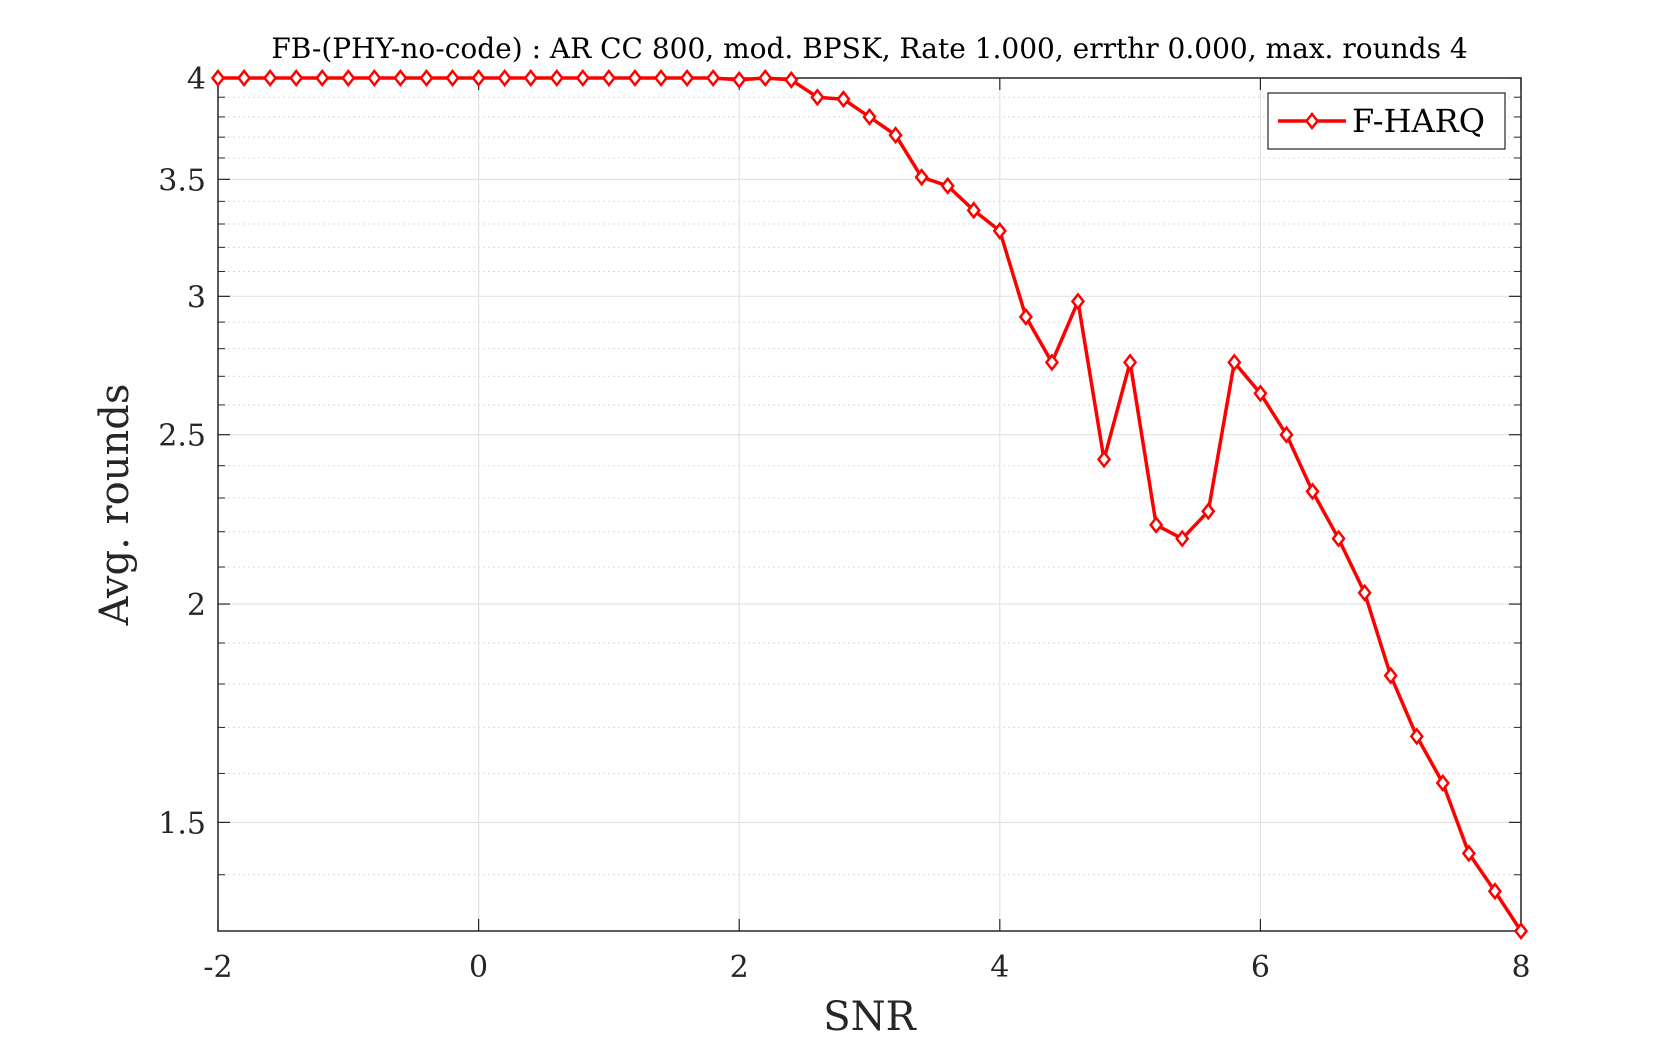  What do you see at coordinates (739, 967) in the screenshot?
I see `x-tick-label: 2` at bounding box center [739, 967].